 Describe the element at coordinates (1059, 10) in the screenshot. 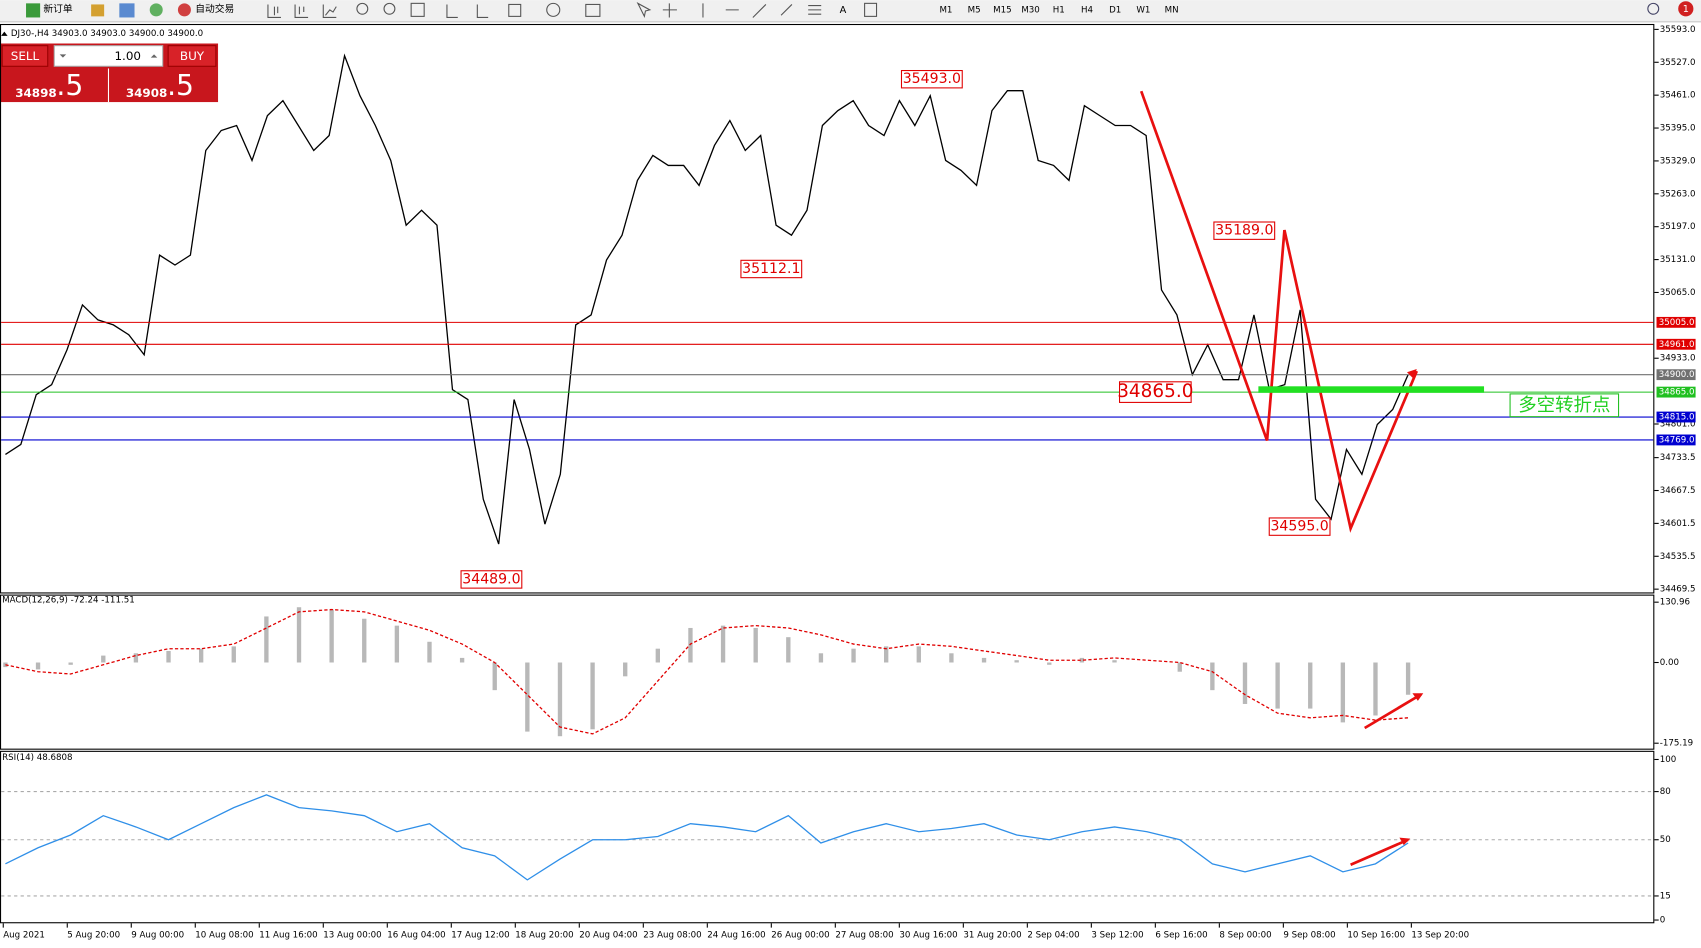

I see `timeframe-button: H1` at that location.